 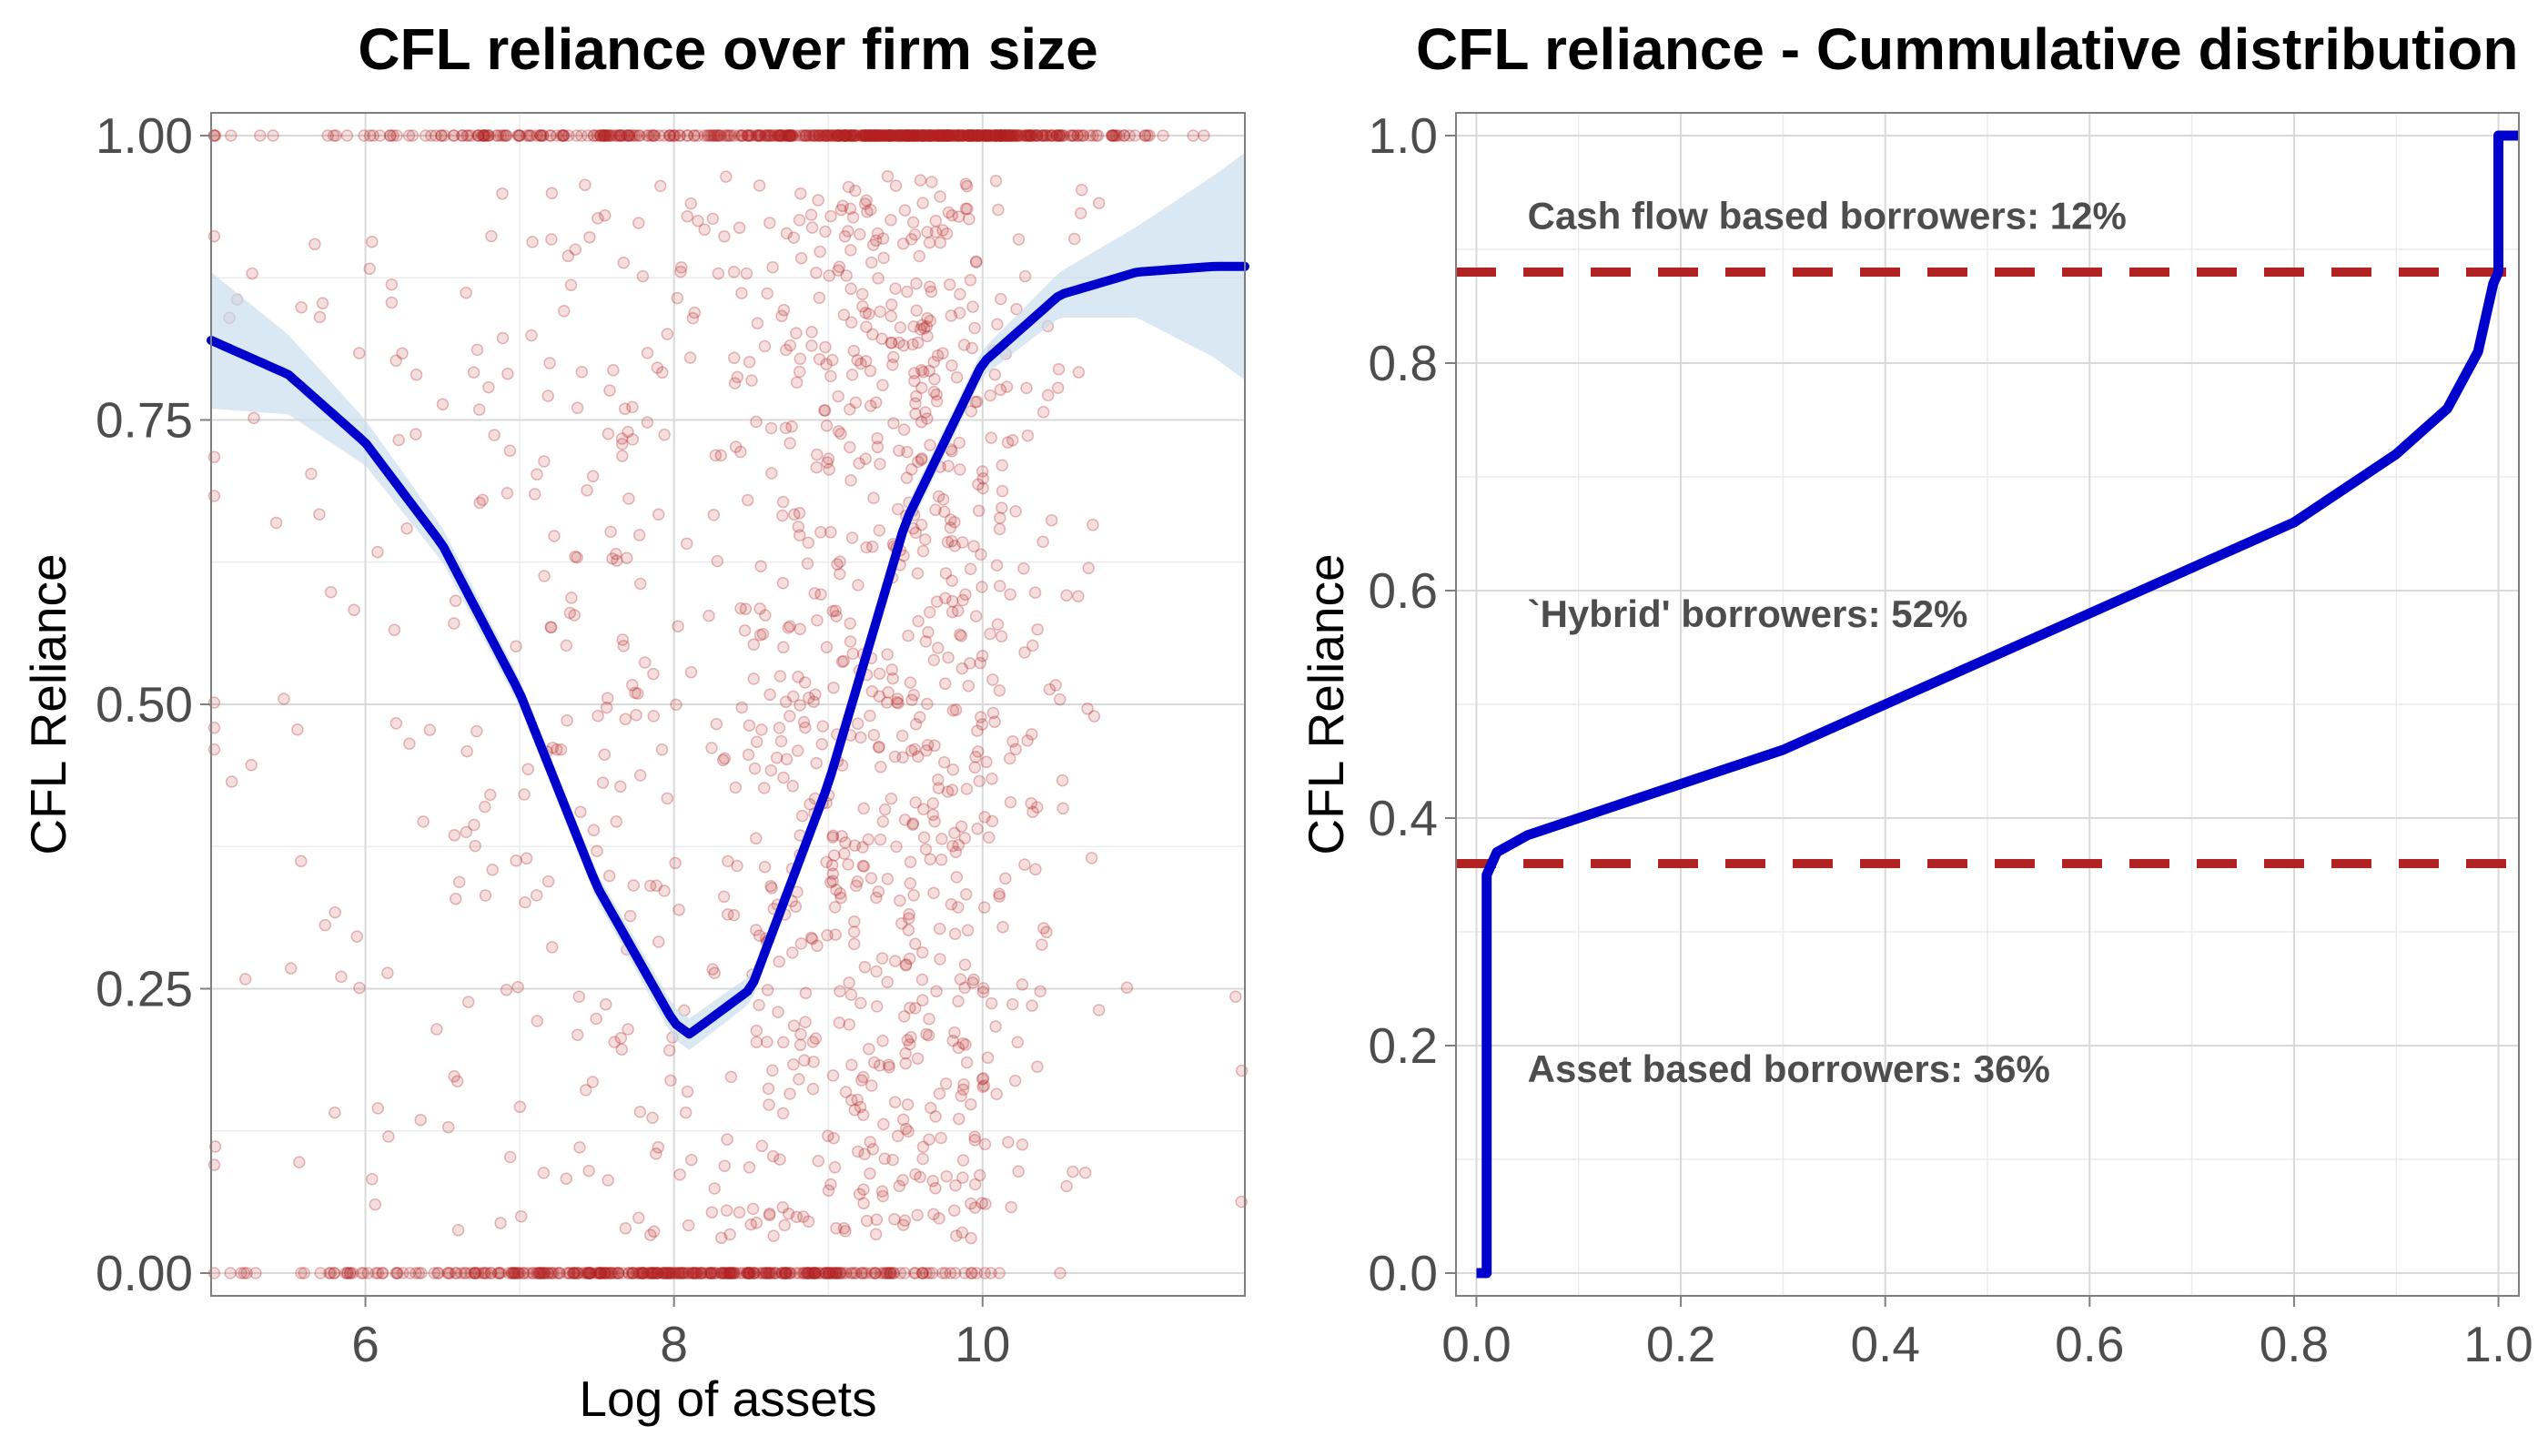 What do you see at coordinates (145, 136) in the screenshot?
I see `left-y-tick-label: 1.00` at bounding box center [145, 136].